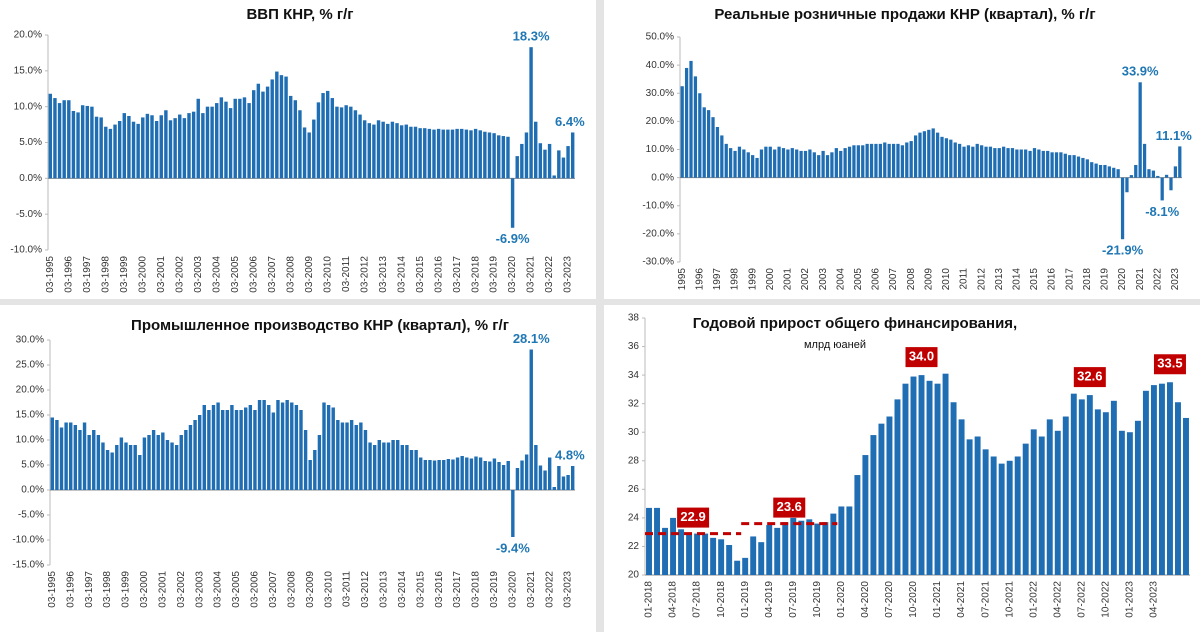 The height and width of the screenshot is (632, 1200). What do you see at coordinates (858, 279) in the screenshot?
I see `x-tick-label: 2005` at bounding box center [858, 279].